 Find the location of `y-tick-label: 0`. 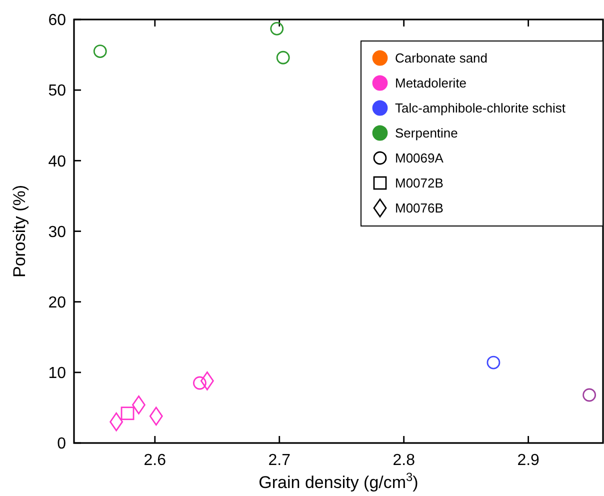

y-tick-label: 0 is located at coordinates (61, 444).